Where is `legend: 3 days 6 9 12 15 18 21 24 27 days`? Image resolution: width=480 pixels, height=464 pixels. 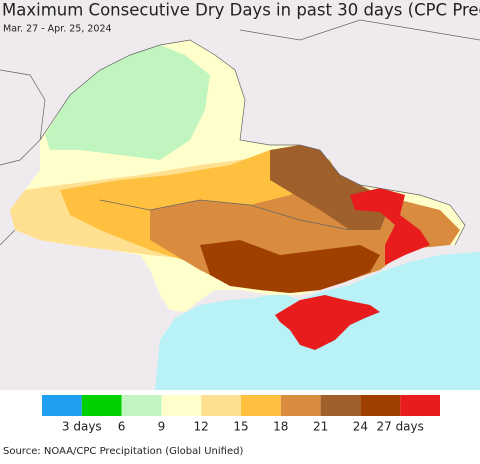
legend: 3 days 6 9 12 15 18 21 24 27 days is located at coordinates (241, 414).